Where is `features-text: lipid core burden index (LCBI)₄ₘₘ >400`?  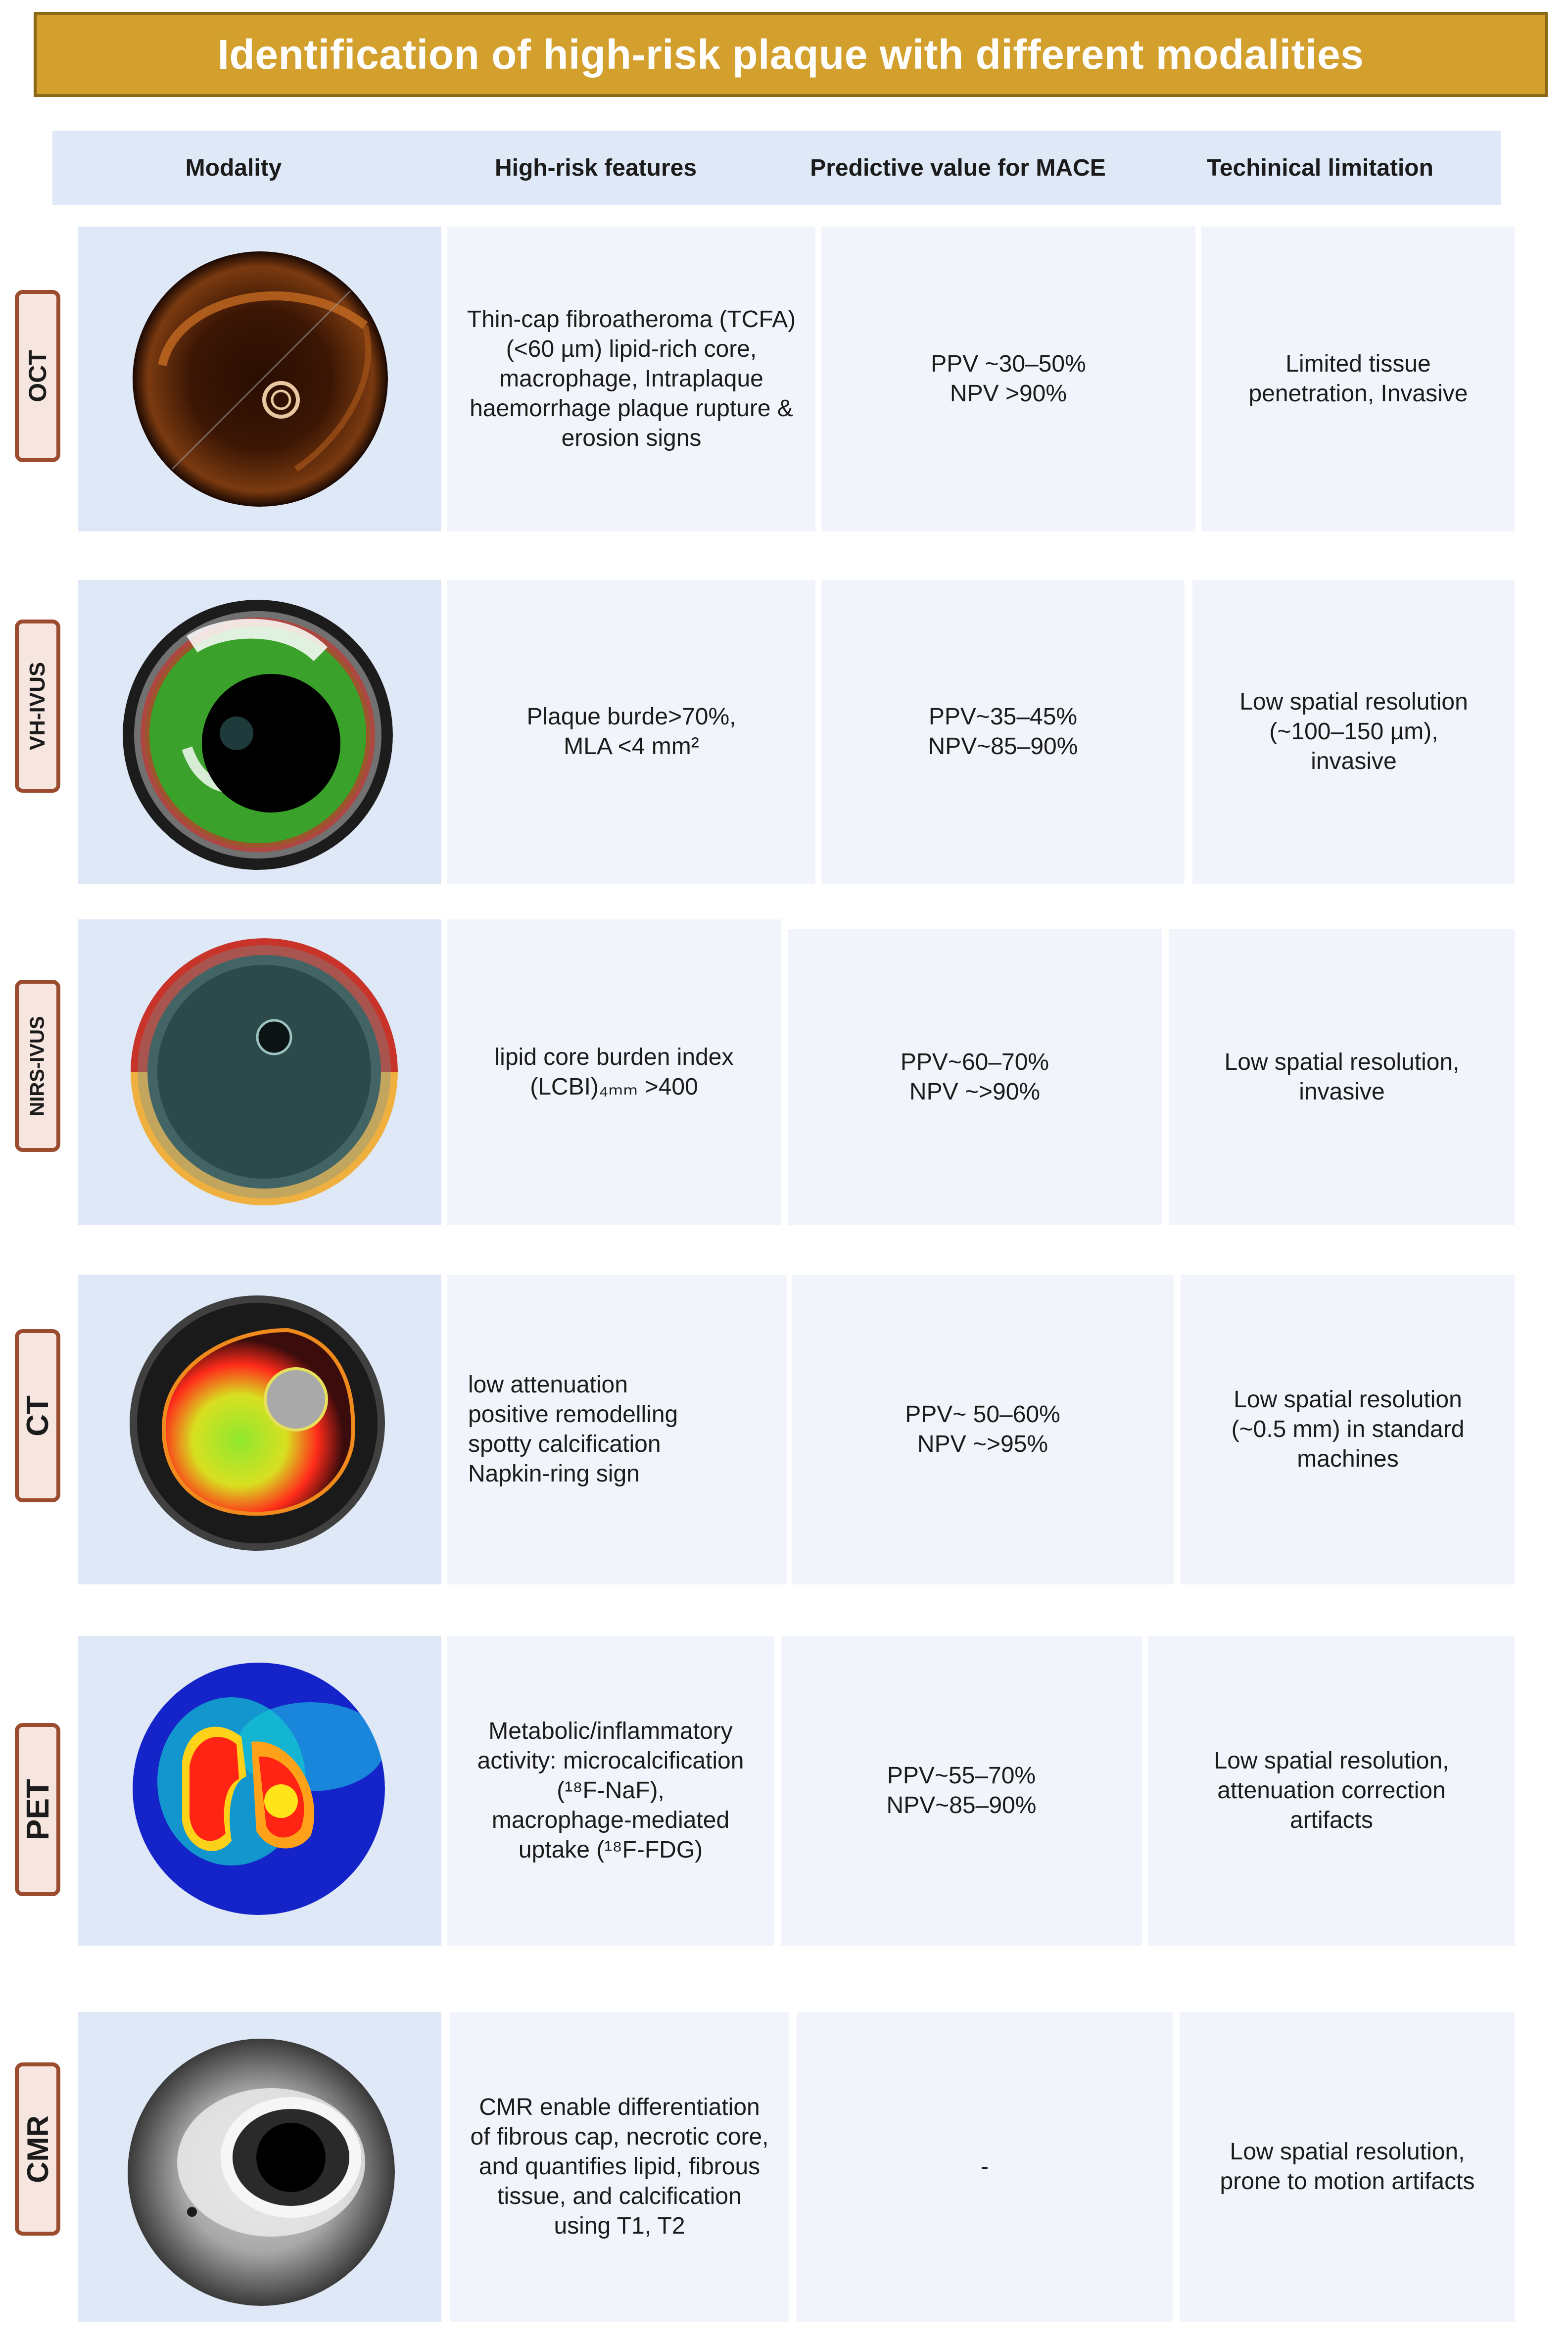
features-text: lipid core burden index (LCBI)₄ₘₘ >400 is located at coordinates (614, 1072).